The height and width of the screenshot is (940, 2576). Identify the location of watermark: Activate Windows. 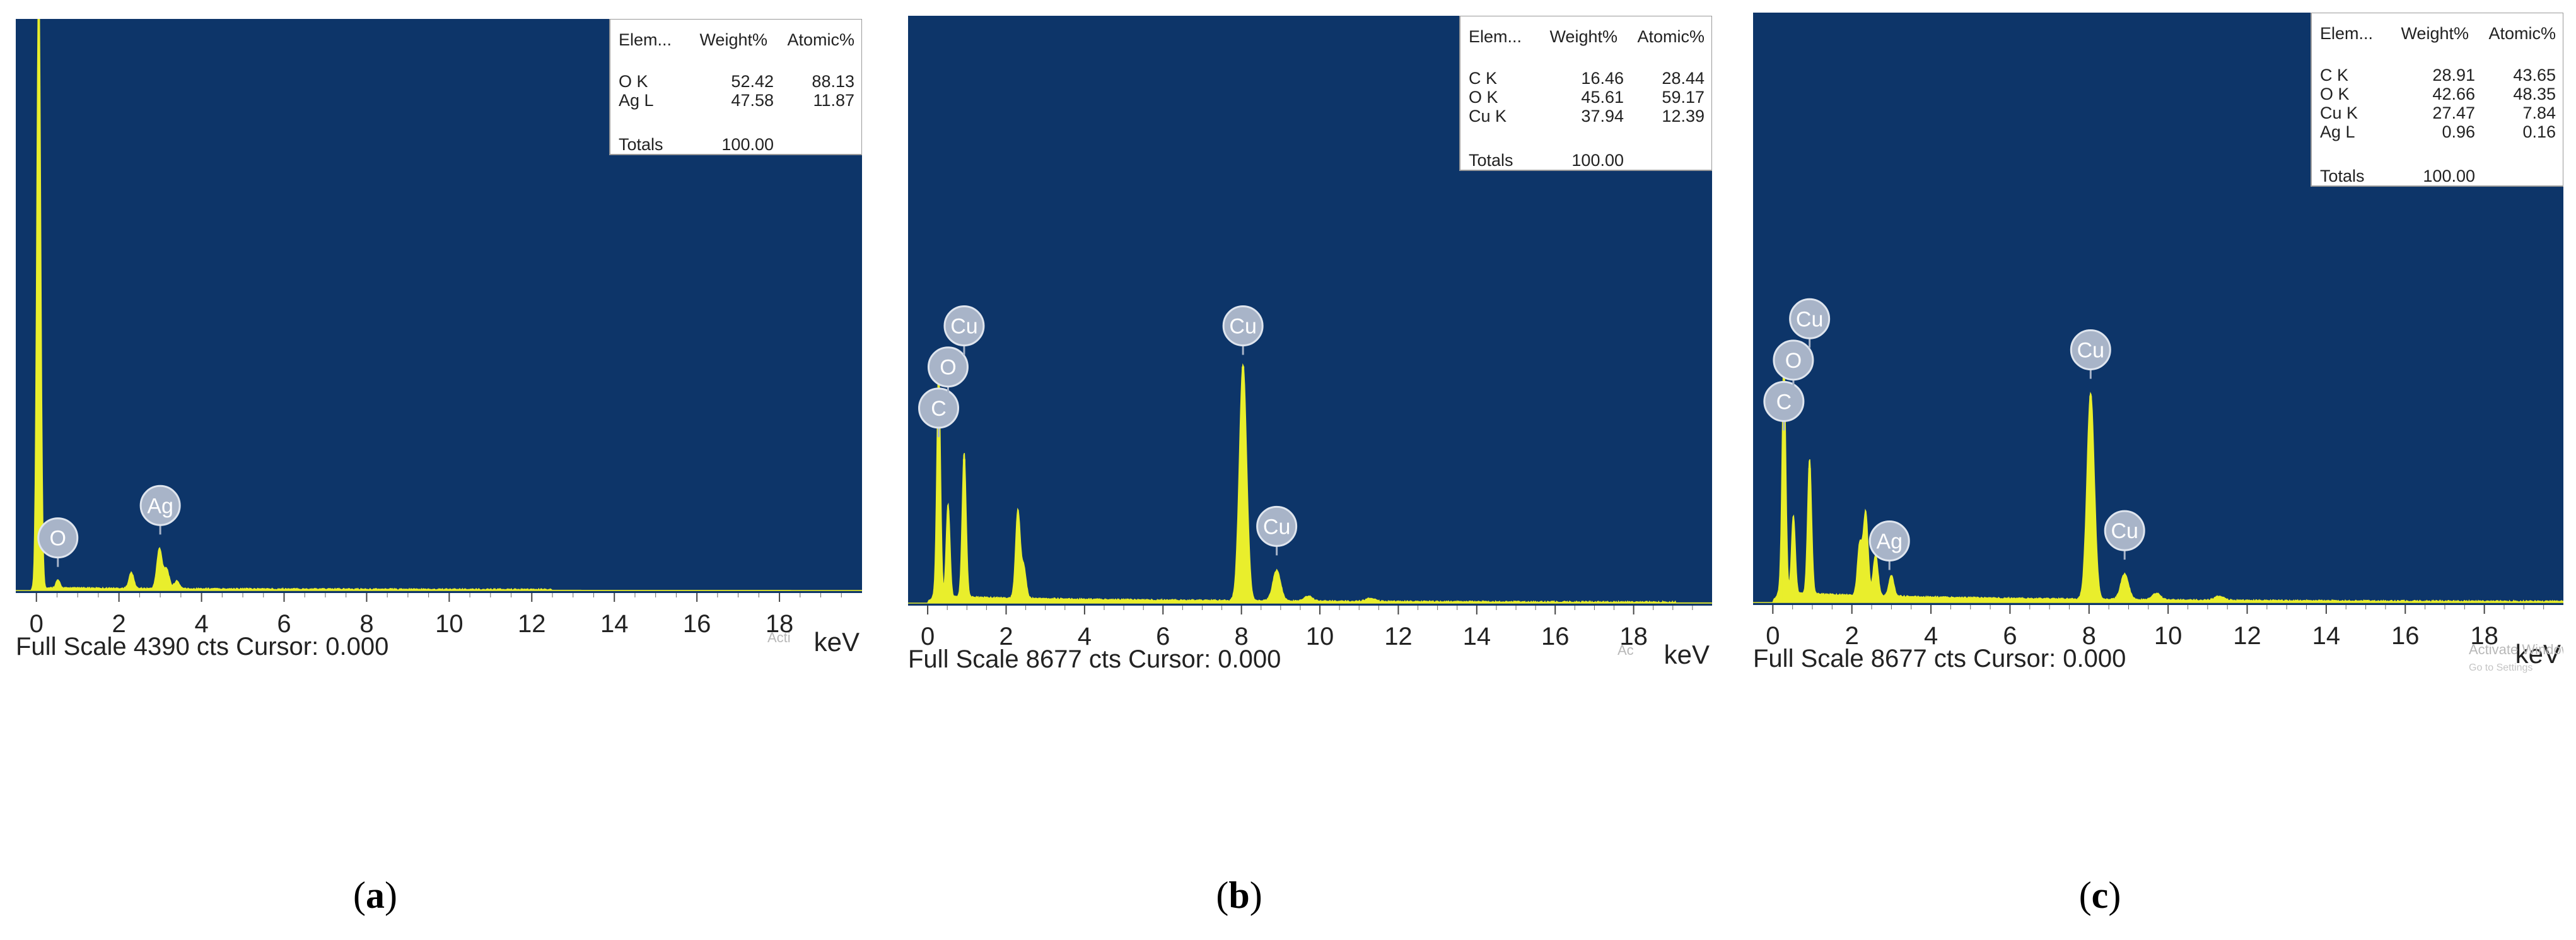
(2516, 649).